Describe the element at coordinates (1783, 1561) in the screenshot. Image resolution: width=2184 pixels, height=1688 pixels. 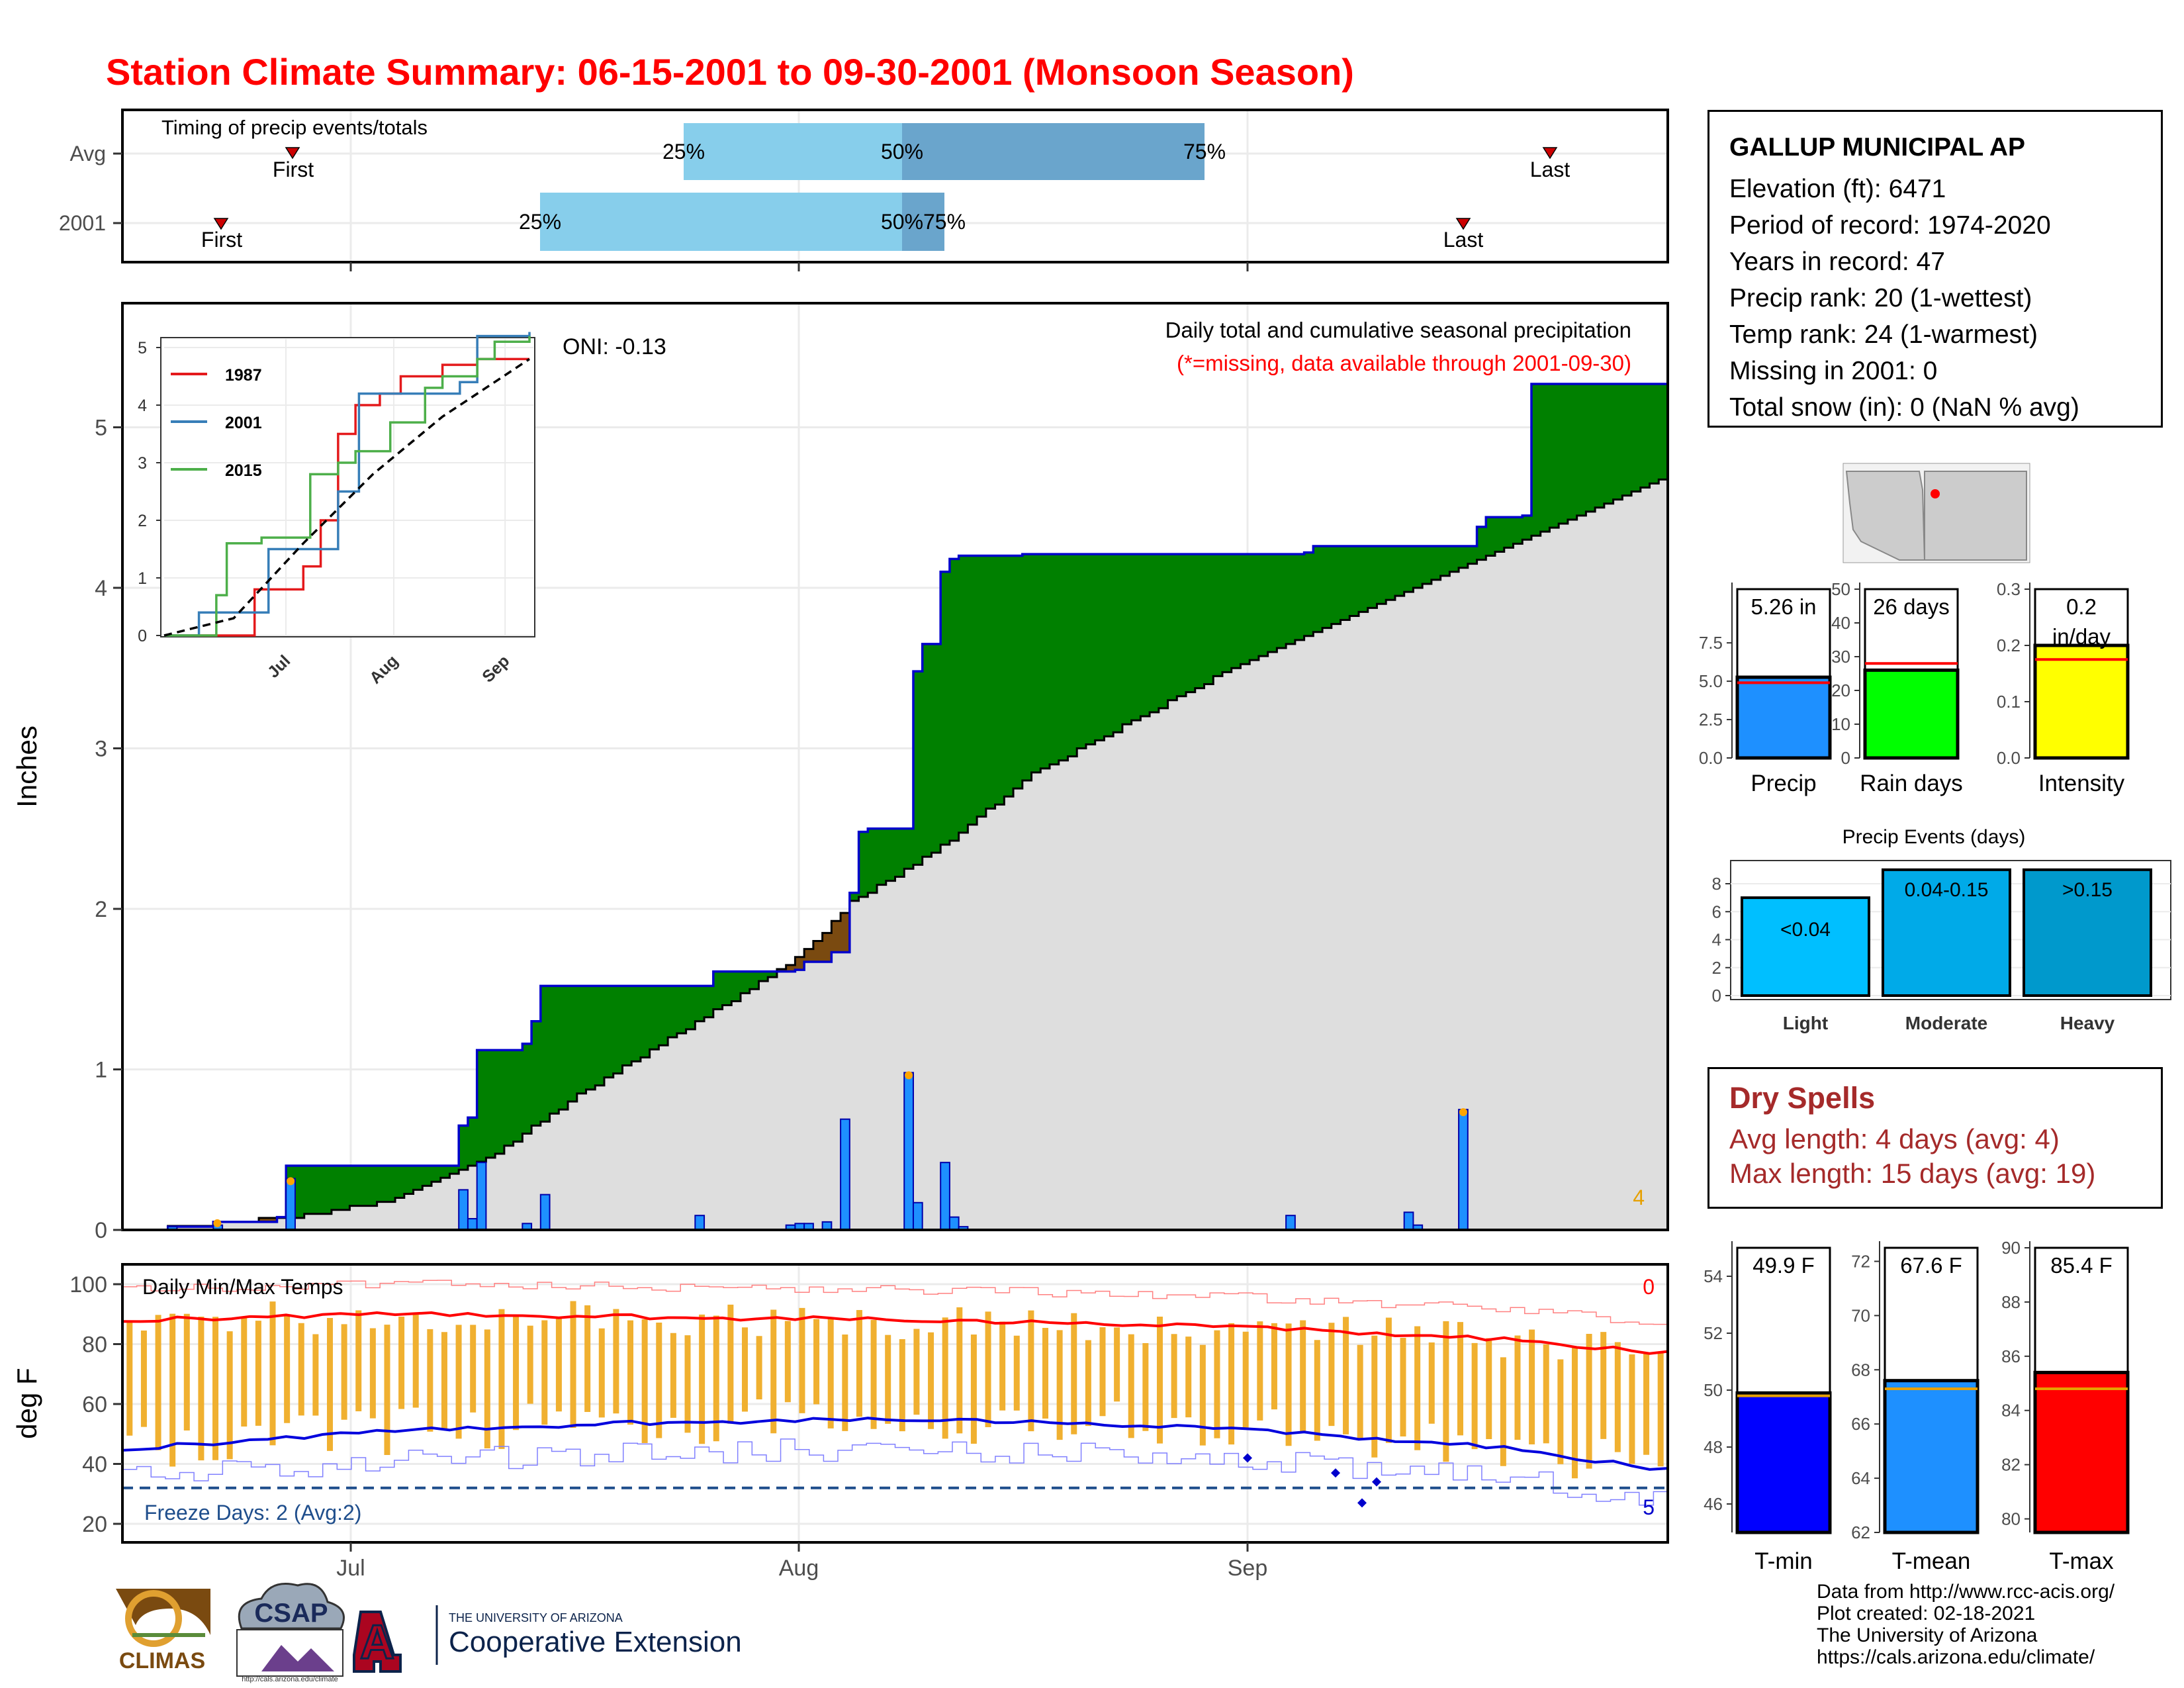
I see `stat-label-tmin: T-min` at that location.